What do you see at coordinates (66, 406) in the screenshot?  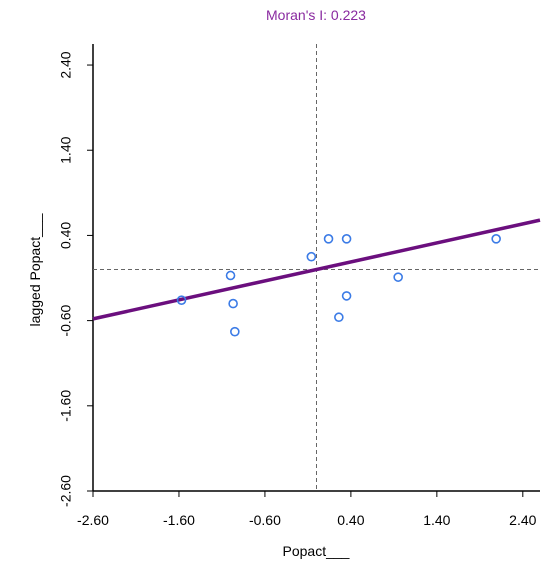 I see `y-tick-label: -1.60` at bounding box center [66, 406].